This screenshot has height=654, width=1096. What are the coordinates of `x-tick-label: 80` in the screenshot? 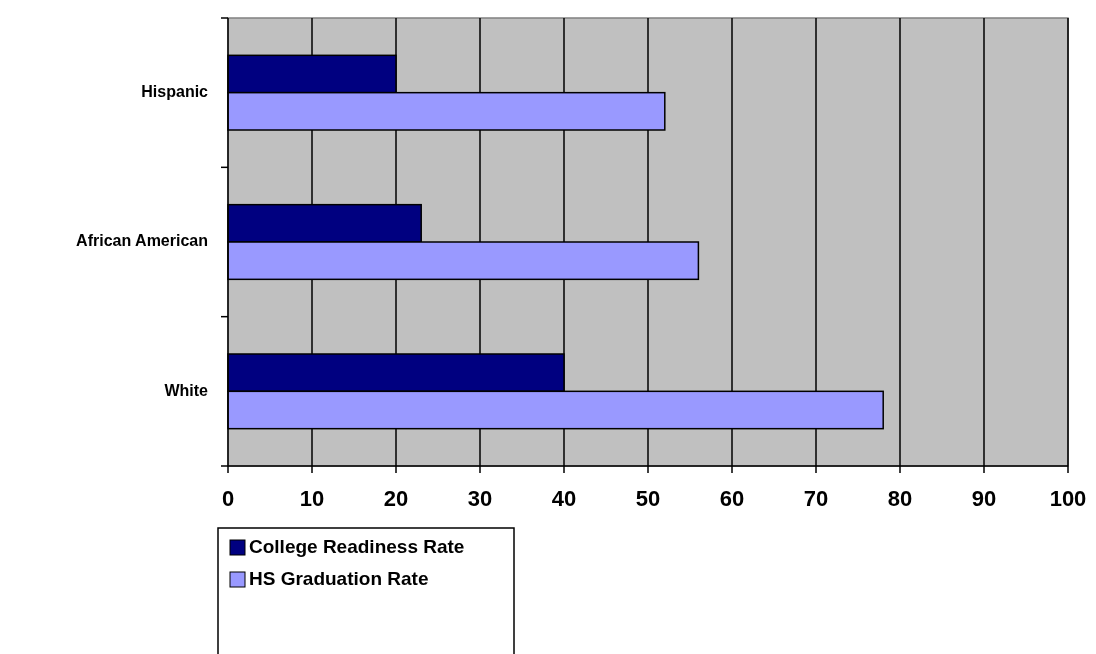 It's located at (900, 498).